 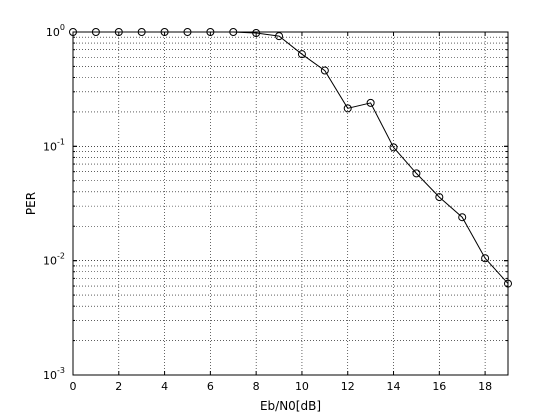 What do you see at coordinates (31, 203) in the screenshot?
I see `y-axis-label: PER` at bounding box center [31, 203].